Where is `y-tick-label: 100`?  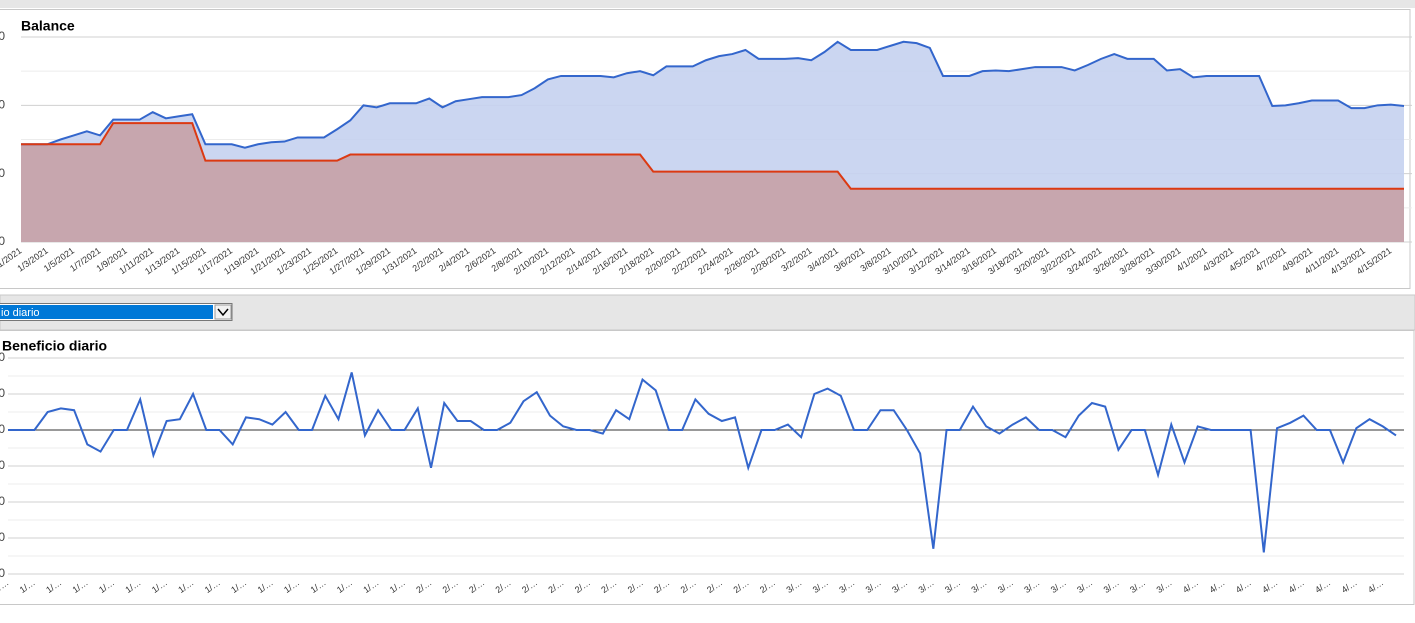
y-tick-label: 100 is located at coordinates (2, 393).